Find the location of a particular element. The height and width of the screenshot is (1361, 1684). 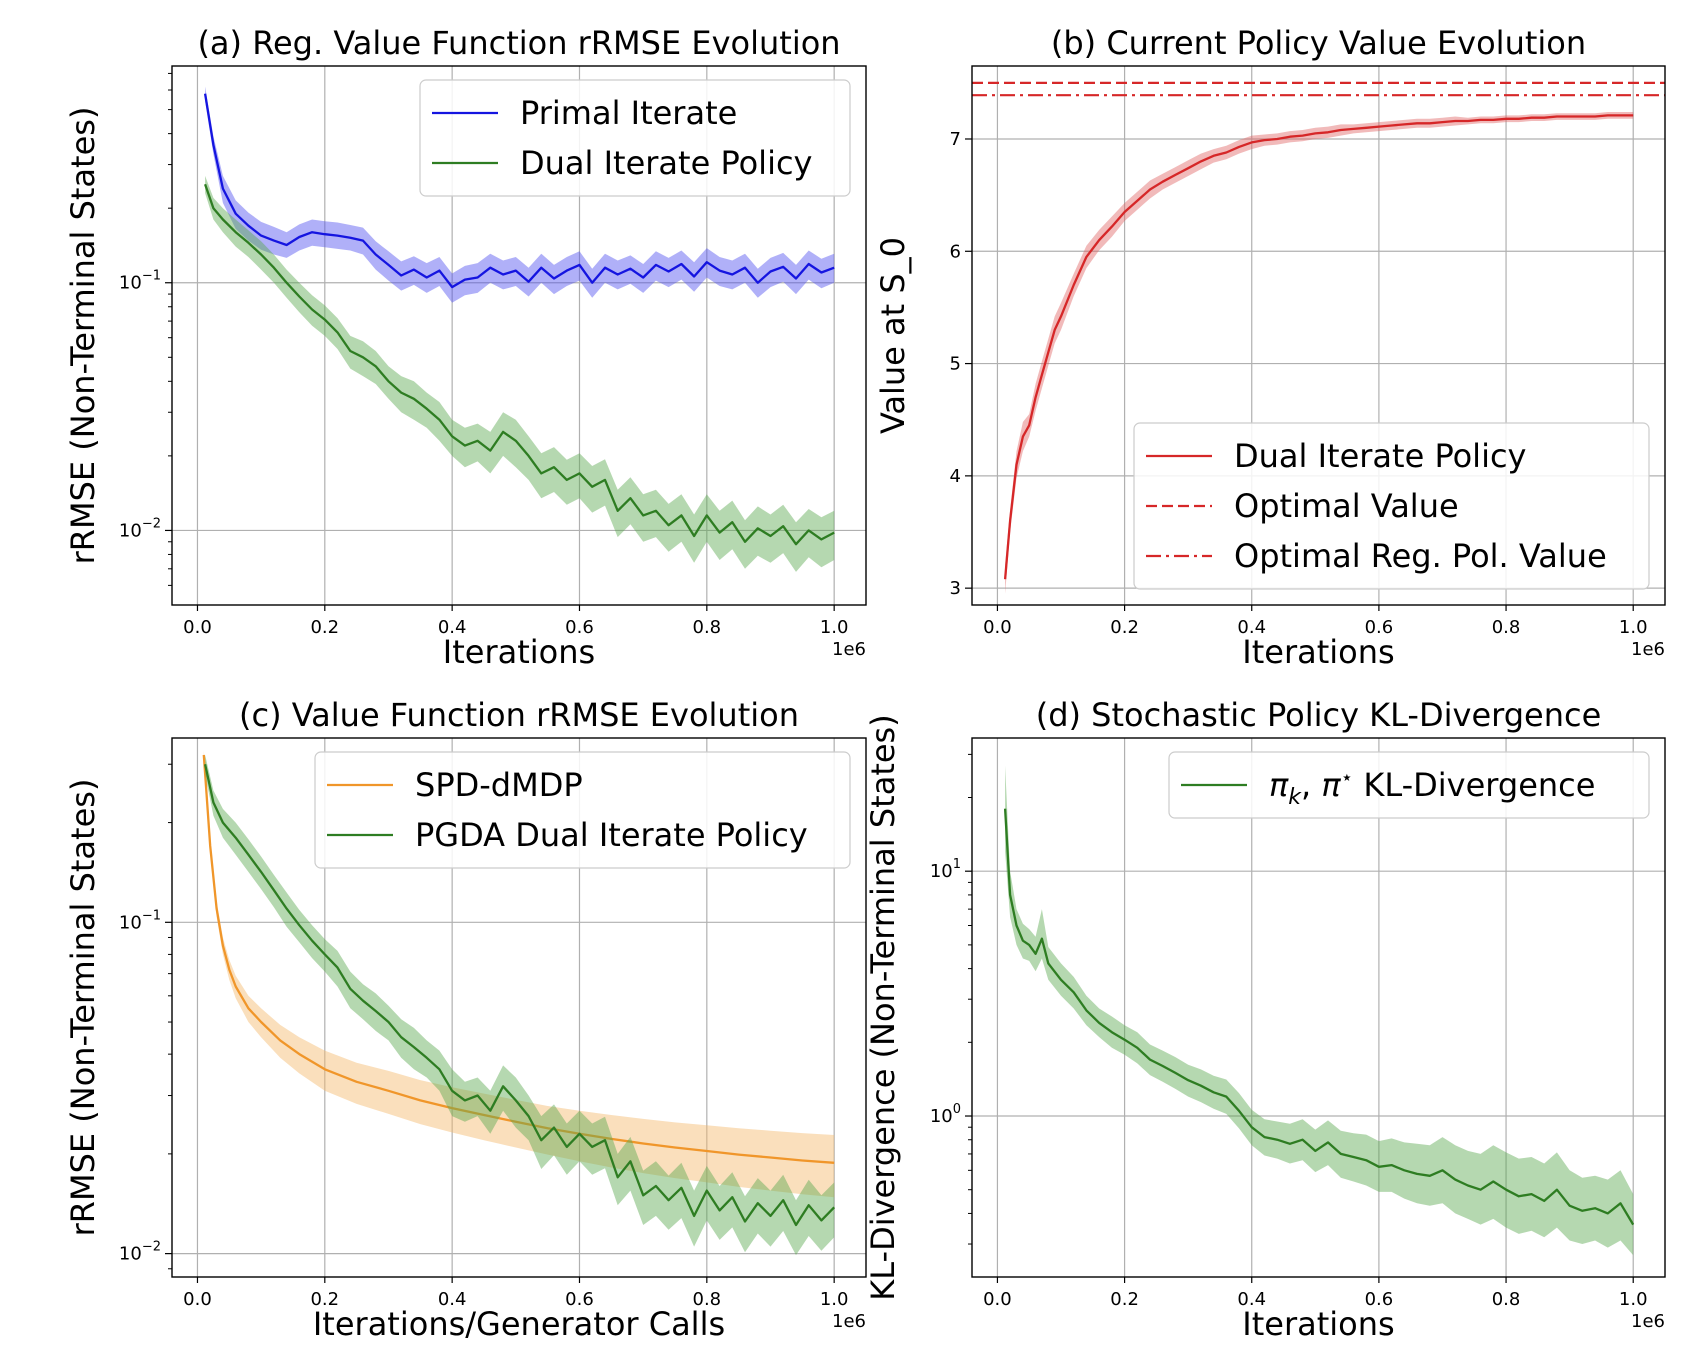

legend-label: PGDA Dual Iterate Policy is located at coordinates (611, 835).